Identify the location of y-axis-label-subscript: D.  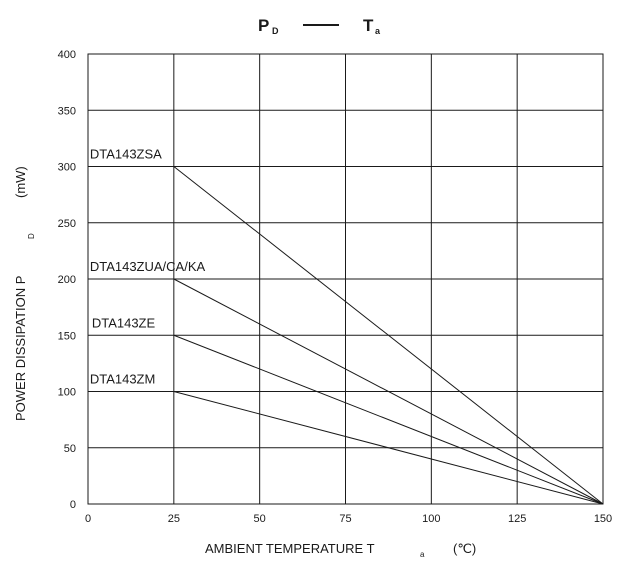
(31, 236).